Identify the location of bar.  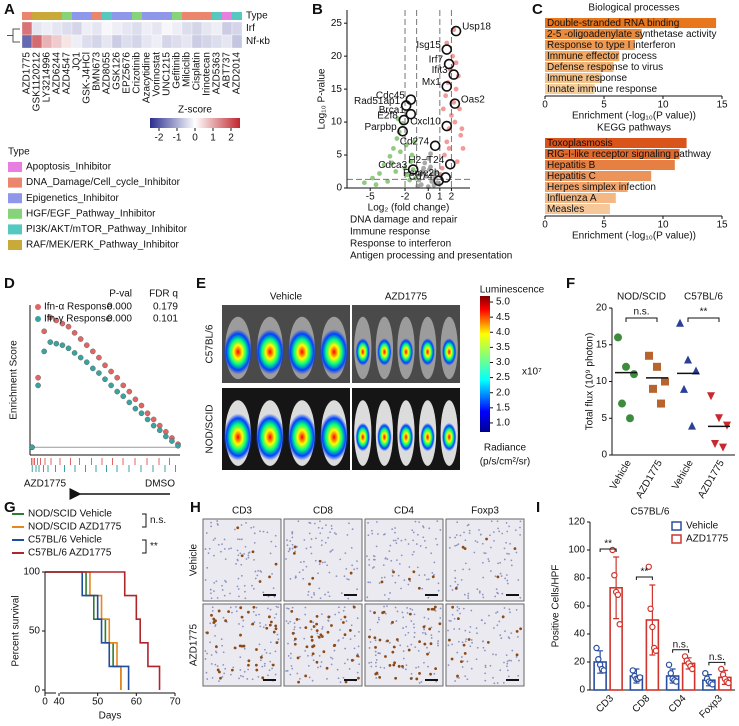
(631, 23).